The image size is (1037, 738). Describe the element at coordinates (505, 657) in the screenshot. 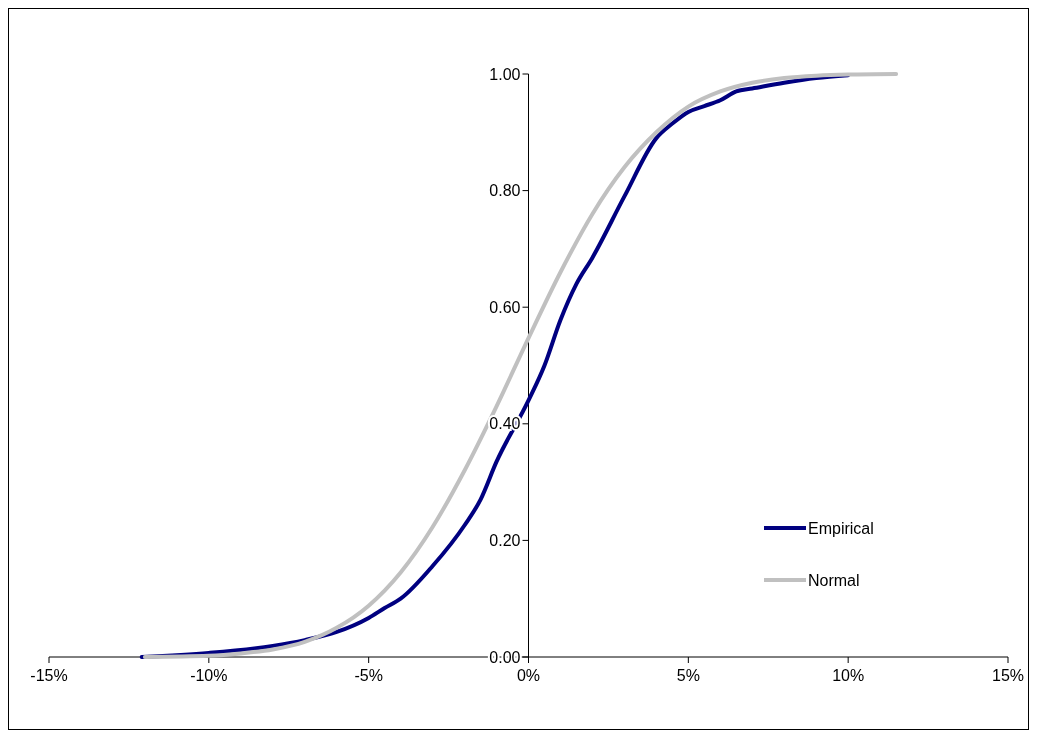

I see `y-tick-label: 0.00` at that location.